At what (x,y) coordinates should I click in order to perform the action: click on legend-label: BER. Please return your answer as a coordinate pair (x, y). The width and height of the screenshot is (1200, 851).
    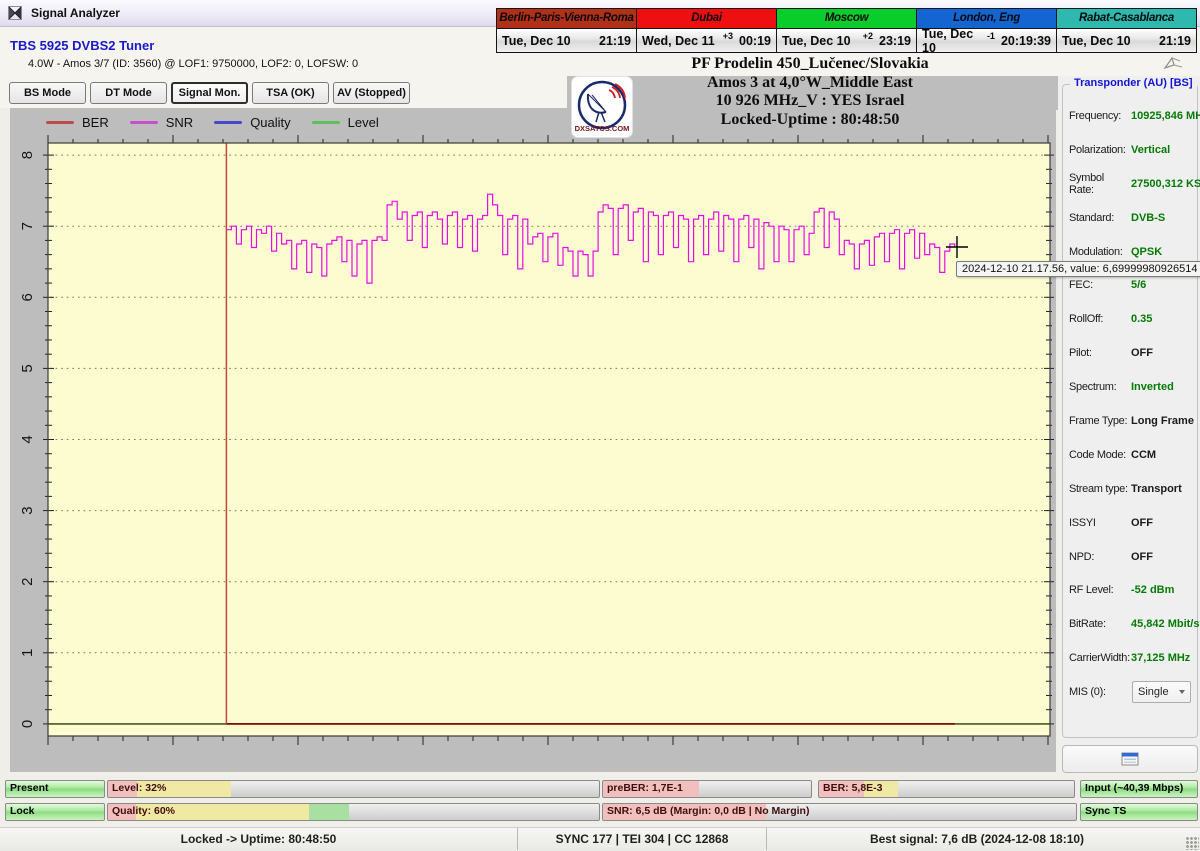
    Looking at the image, I should click on (95, 122).